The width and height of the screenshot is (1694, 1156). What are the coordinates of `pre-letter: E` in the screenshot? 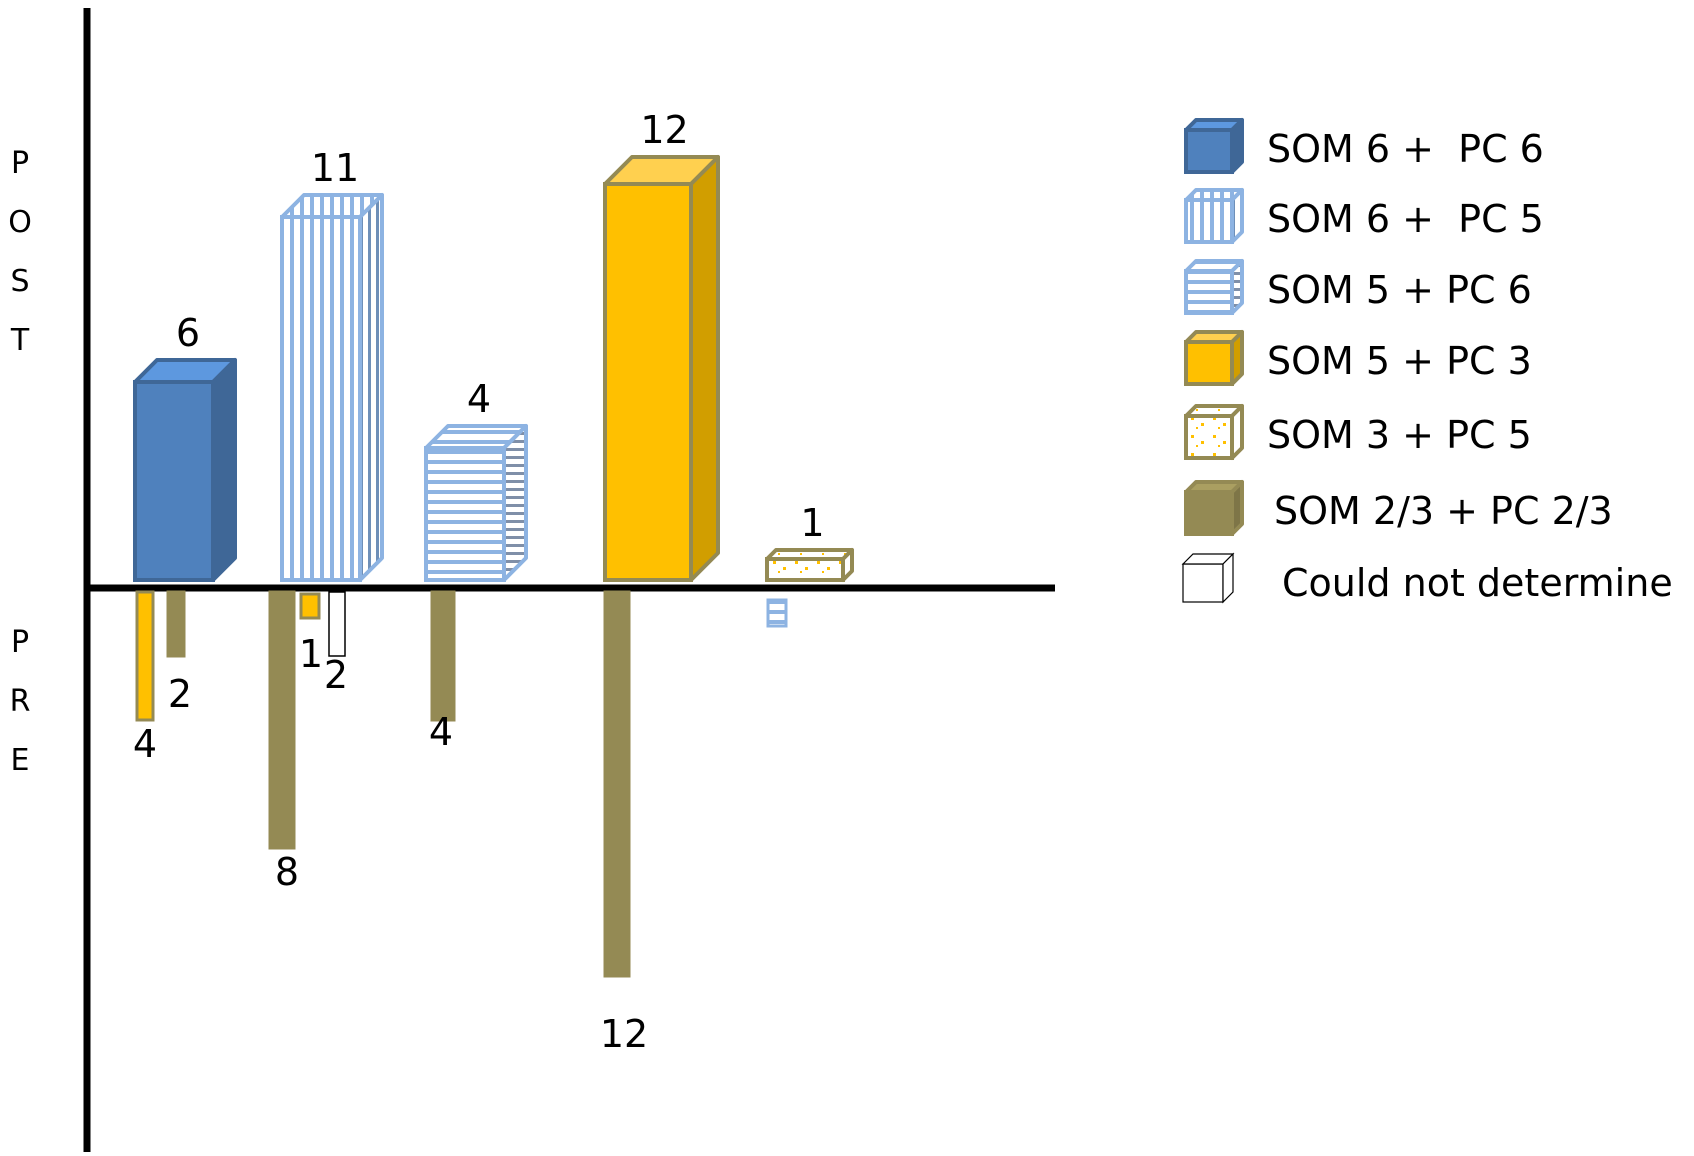 It's located at (20, 760).